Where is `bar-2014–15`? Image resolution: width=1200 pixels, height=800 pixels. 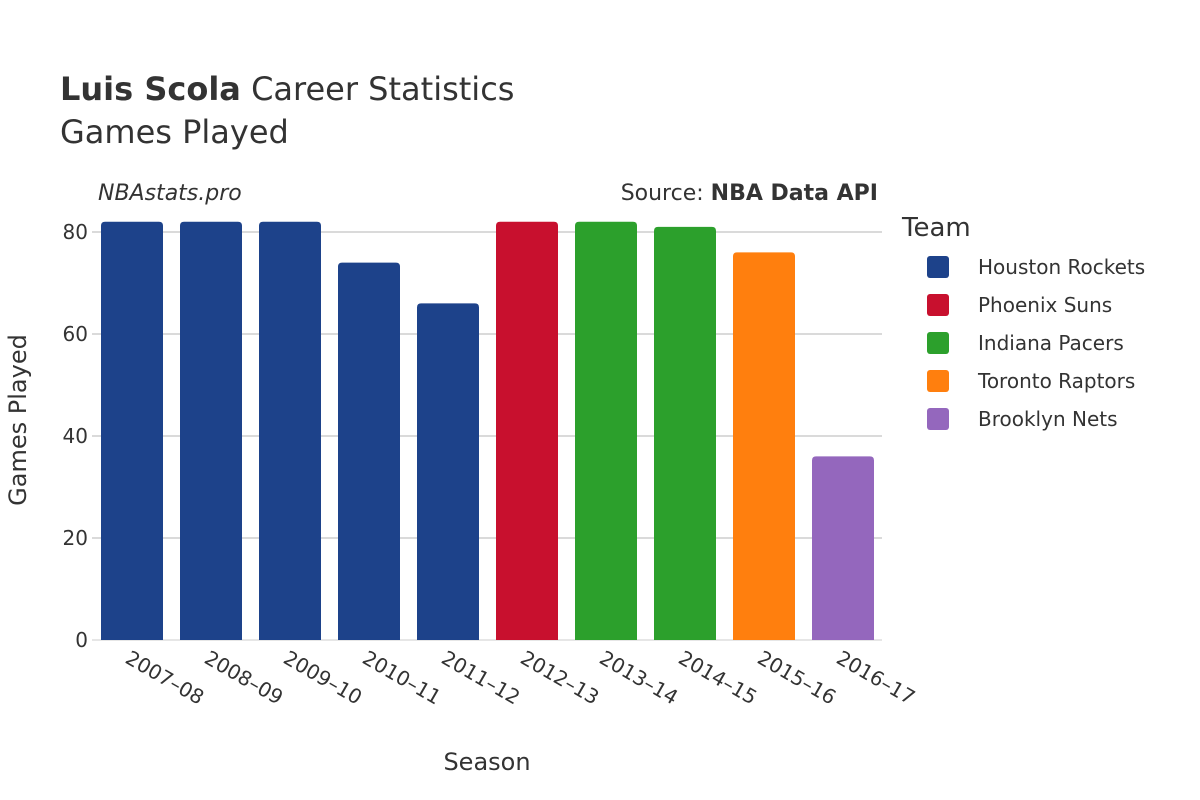
bar-2014–15 is located at coordinates (685, 433).